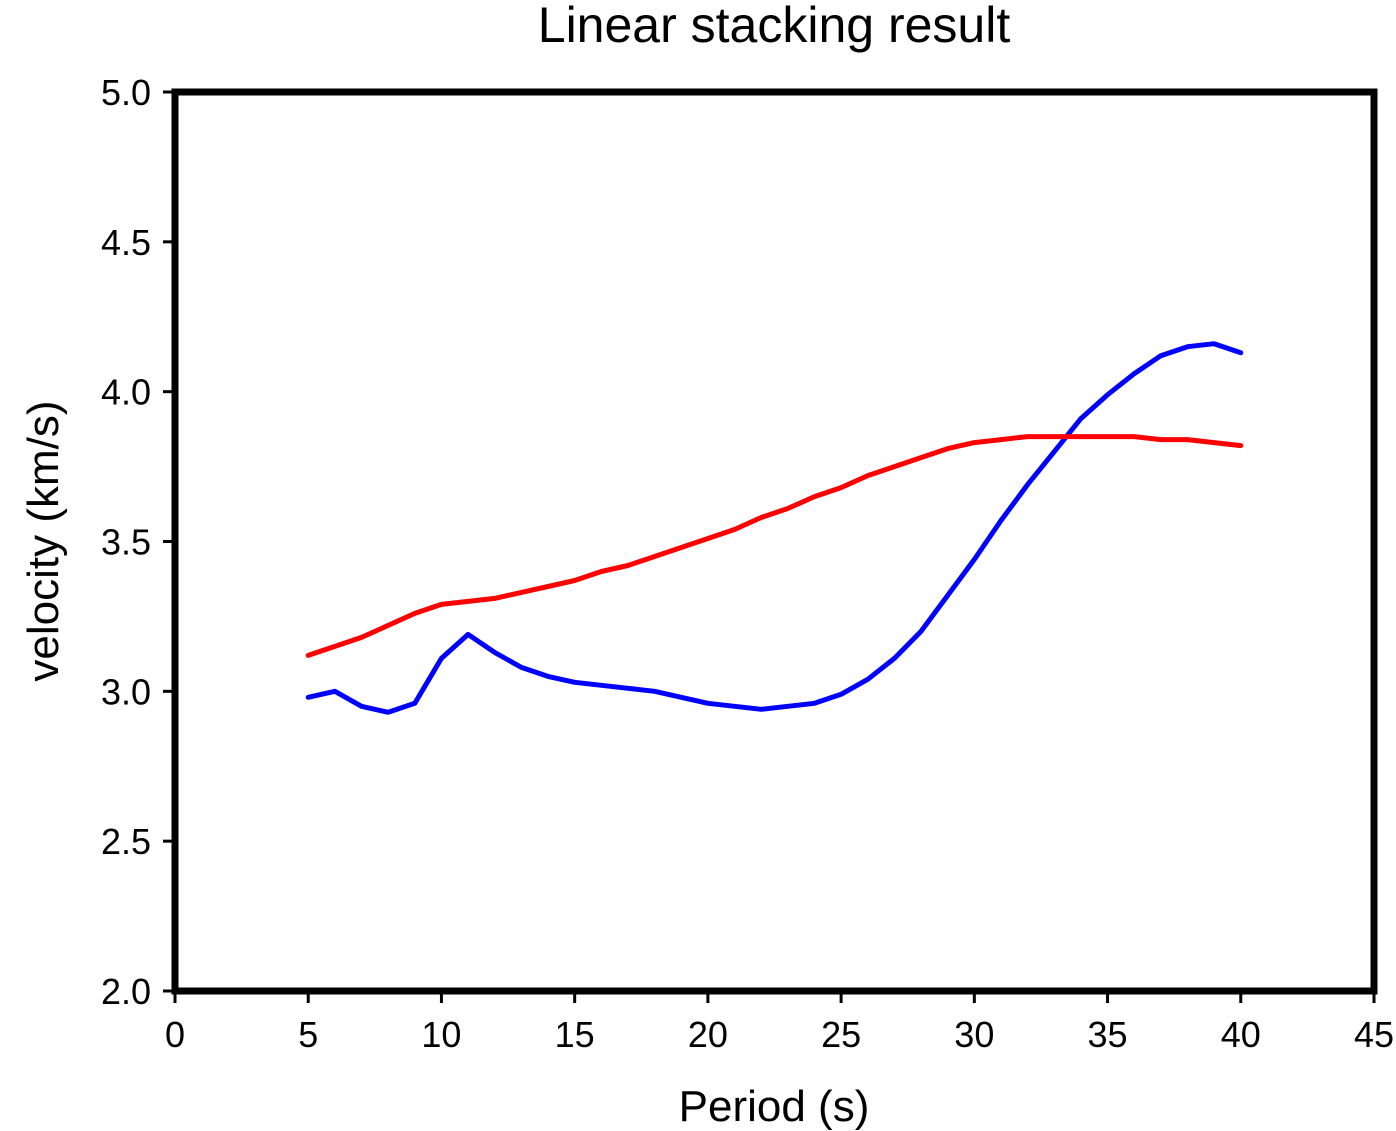  I want to click on x-axis: 0 5 10 15 20 25 30 35 40 45, so click(779, 1023).